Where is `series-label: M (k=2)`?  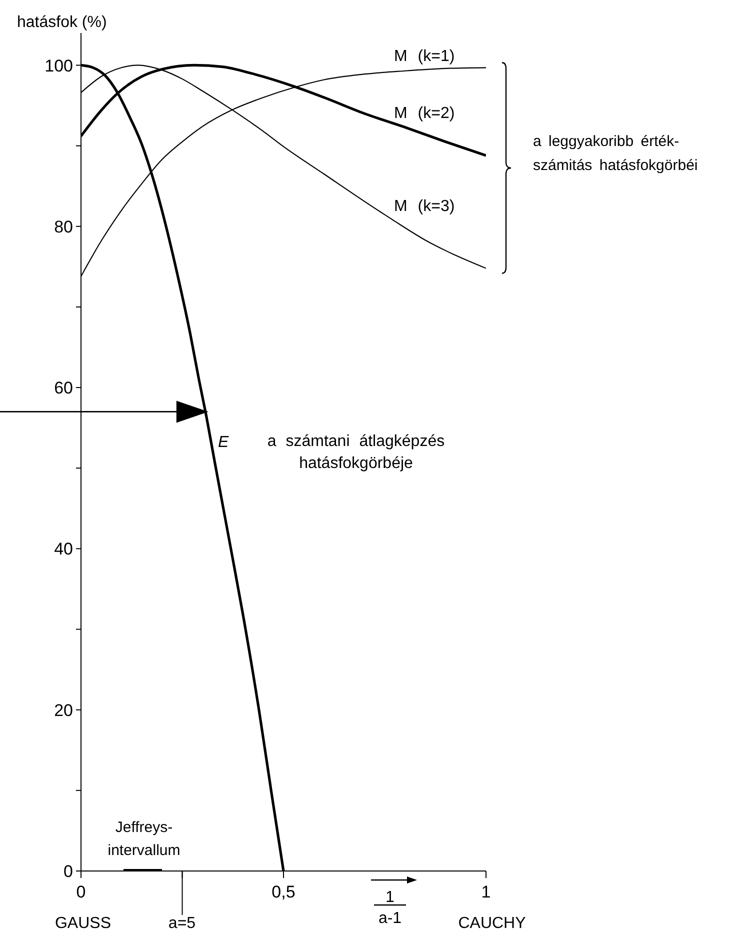 series-label: M (k=2) is located at coordinates (424, 113).